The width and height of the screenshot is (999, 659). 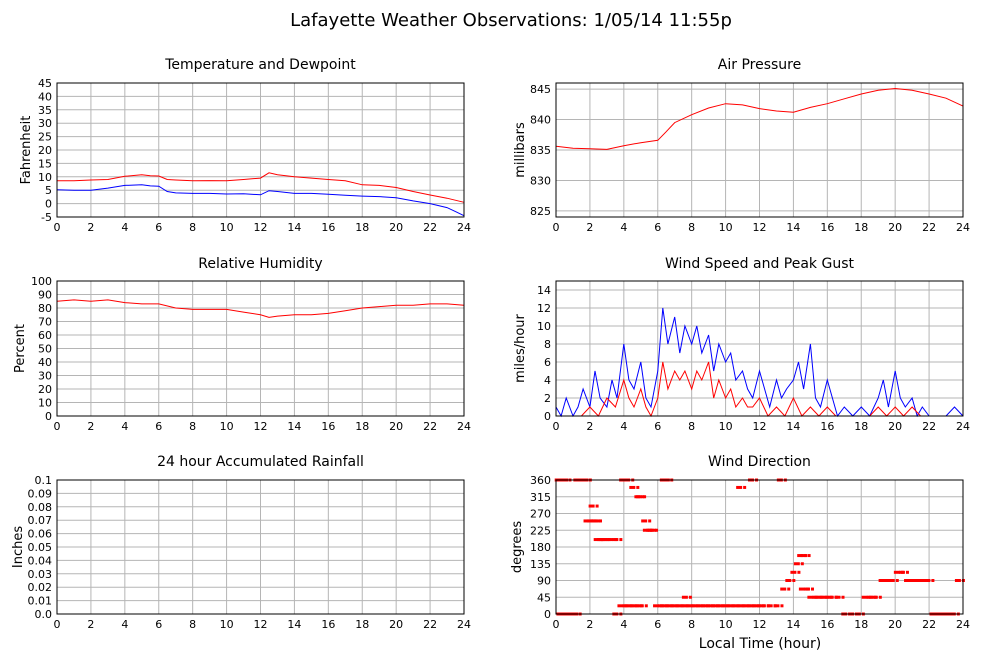 I want to click on y-tick-label: 30, so click(x=45, y=376).